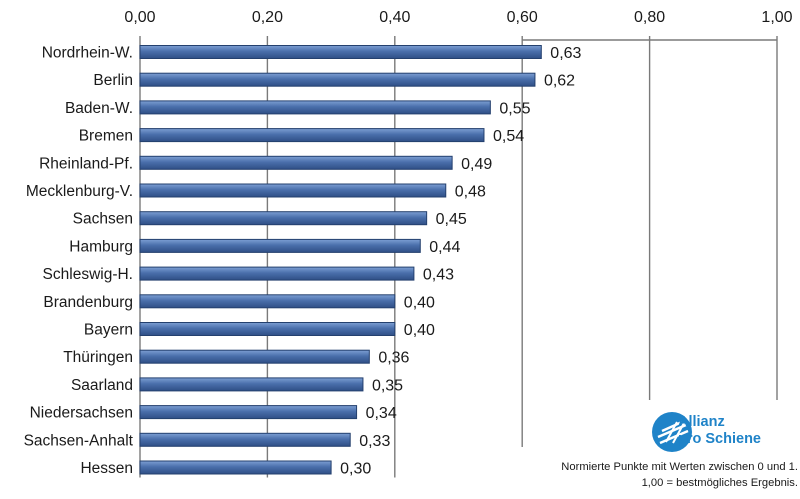 The image size is (800, 499). Describe the element at coordinates (470, 192) in the screenshot. I see `value-label: 0,48` at that location.